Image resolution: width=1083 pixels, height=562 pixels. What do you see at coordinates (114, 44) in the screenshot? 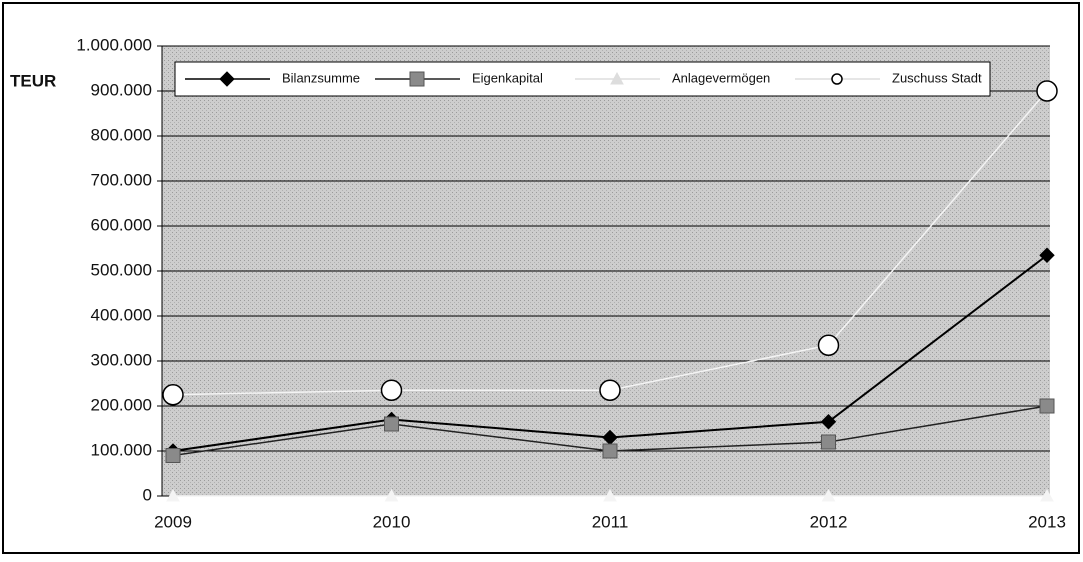
I see `y-tick-label: 1.000.000` at bounding box center [114, 44].